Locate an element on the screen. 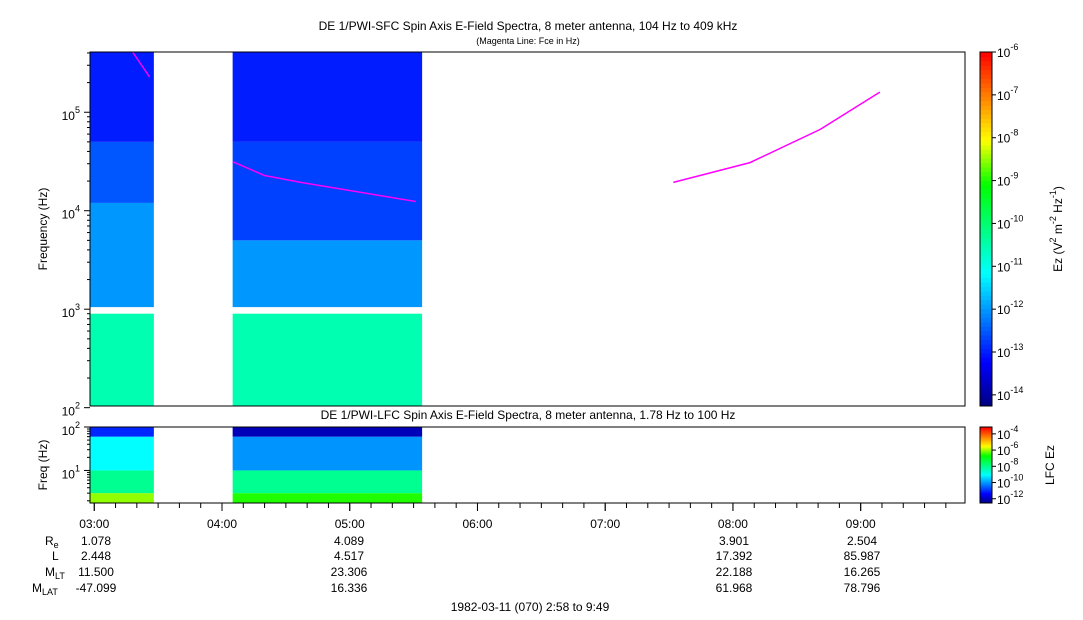 The width and height of the screenshot is (1083, 620). ephemeris-value: 23.306 is located at coordinates (349, 572).